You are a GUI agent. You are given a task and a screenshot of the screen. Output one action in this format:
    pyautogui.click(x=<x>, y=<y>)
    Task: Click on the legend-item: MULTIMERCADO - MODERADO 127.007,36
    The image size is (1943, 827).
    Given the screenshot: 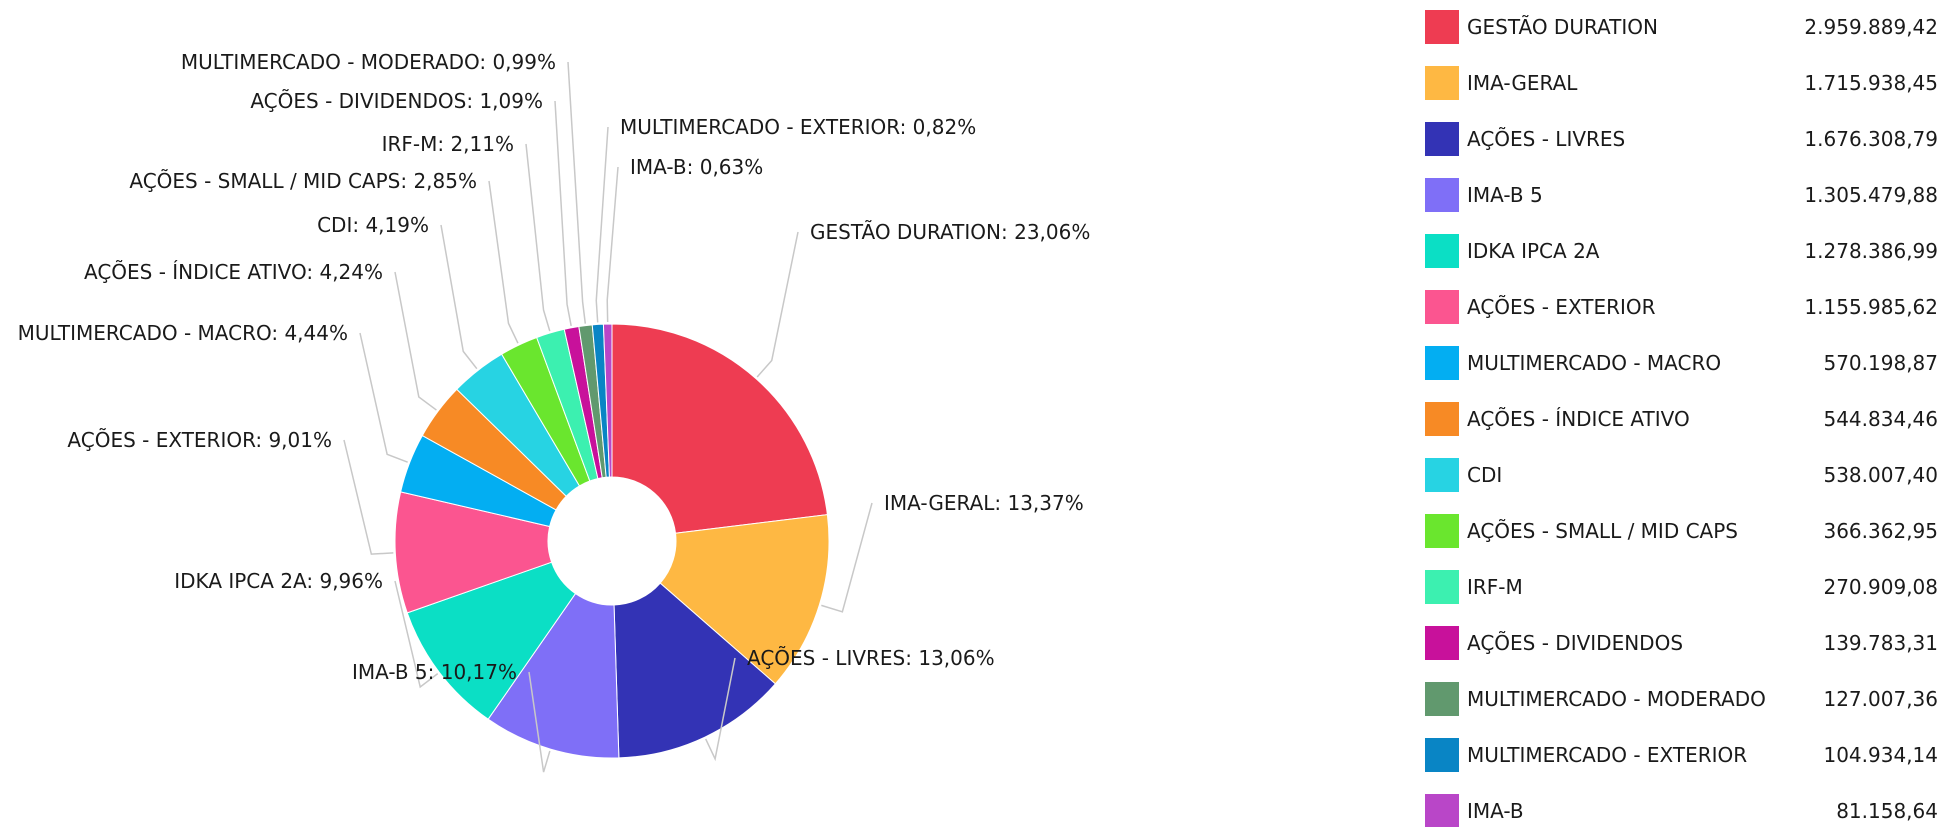 What is the action you would take?
    pyautogui.click(x=1682, y=710)
    